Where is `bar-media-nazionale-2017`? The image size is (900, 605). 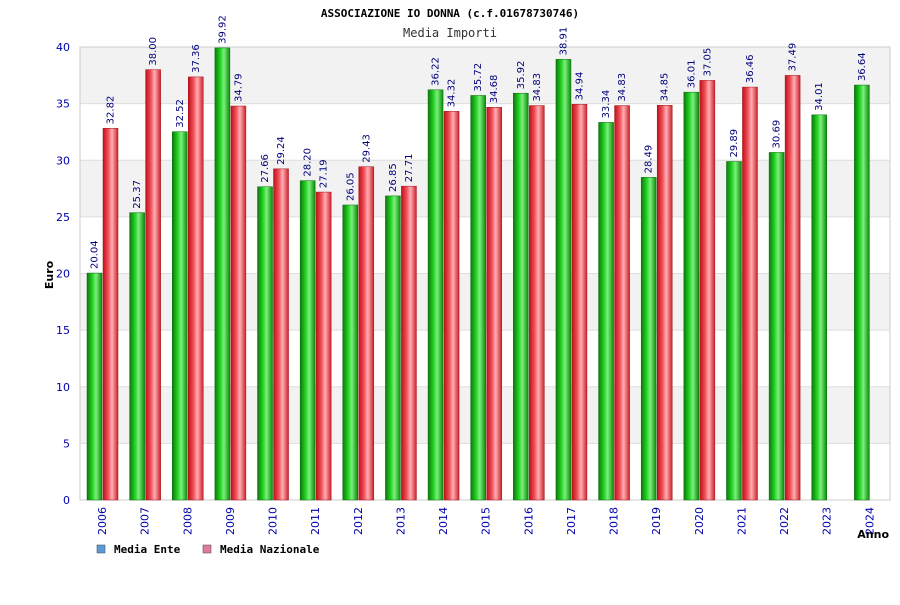
bar-media-nazionale-2017 is located at coordinates (579, 302).